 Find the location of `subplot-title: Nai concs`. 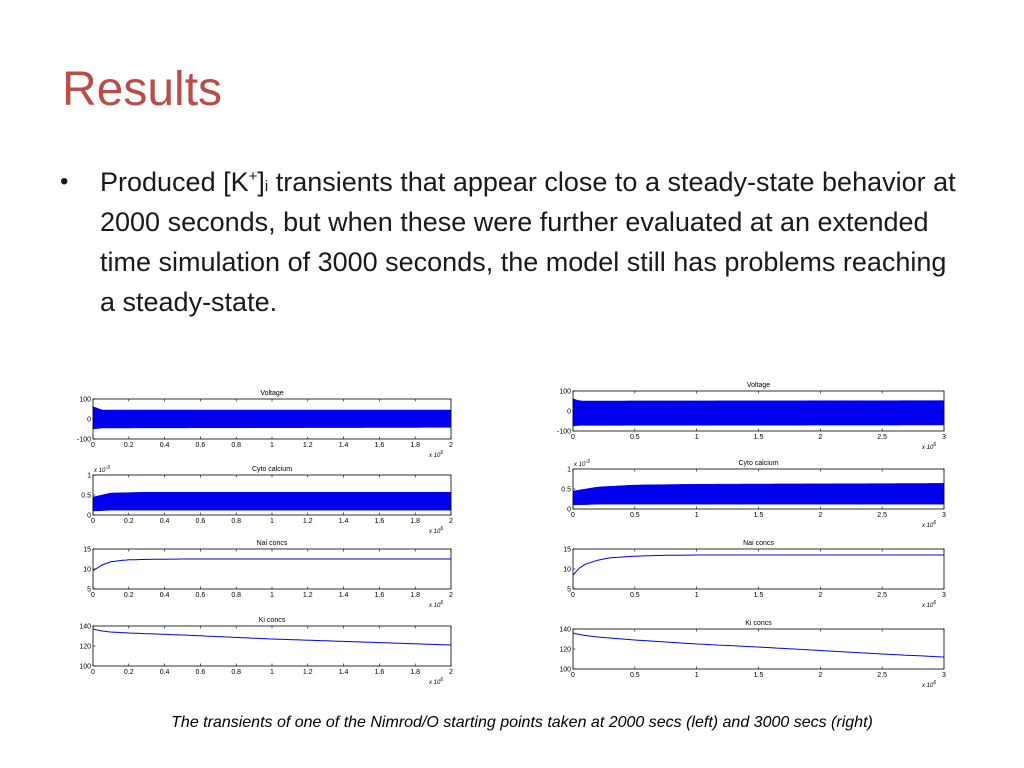

subplot-title: Nai concs is located at coordinates (758, 543).